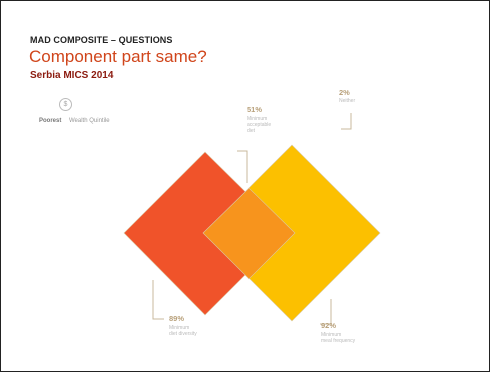 The height and width of the screenshot is (372, 490). Describe the element at coordinates (177, 318) in the screenshot. I see `diet-diversity-percent: 89%` at that location.